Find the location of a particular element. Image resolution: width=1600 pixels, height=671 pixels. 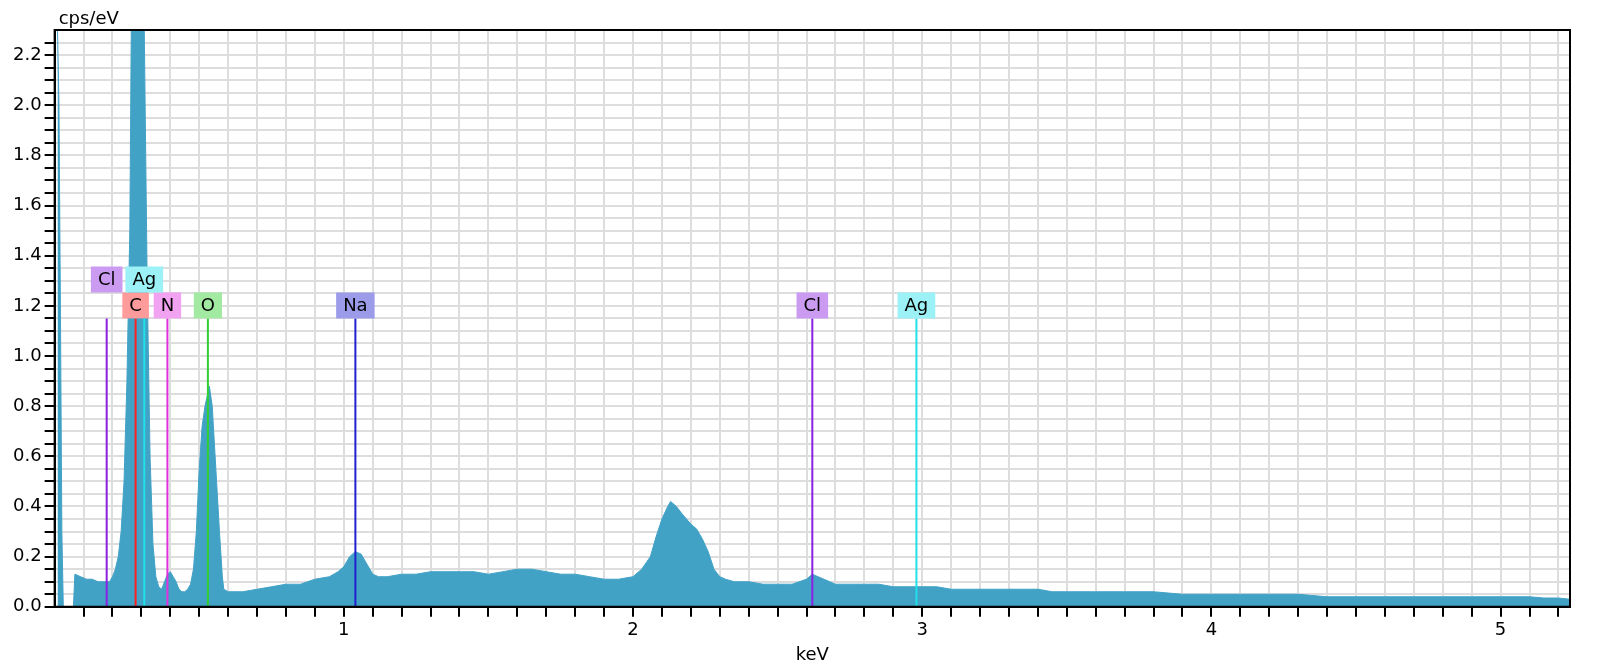

y-tick-label: 0.2 is located at coordinates (27, 555).